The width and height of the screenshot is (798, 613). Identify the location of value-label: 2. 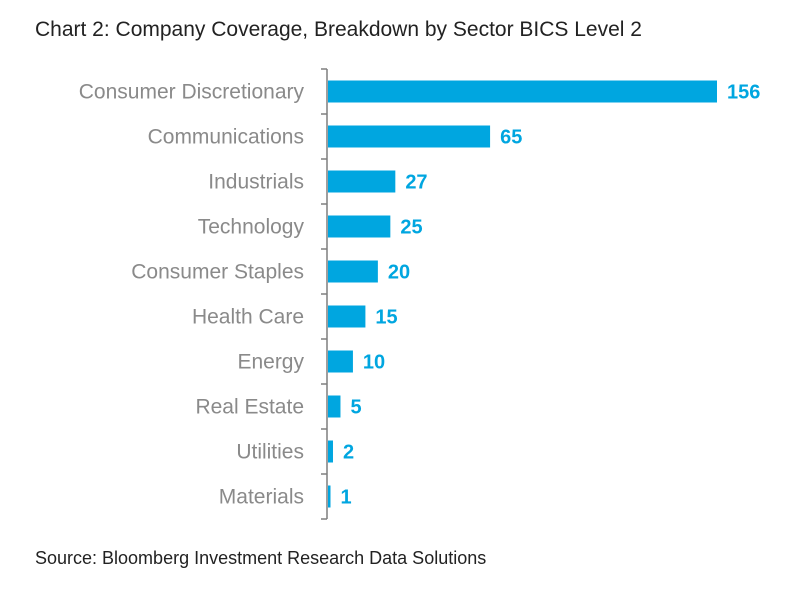
(348, 453).